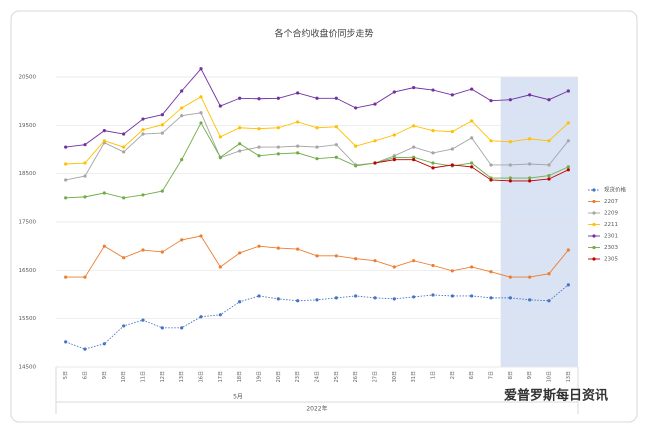  What do you see at coordinates (279, 376) in the screenshot?
I see `x-tick-label: 20日` at bounding box center [279, 376].